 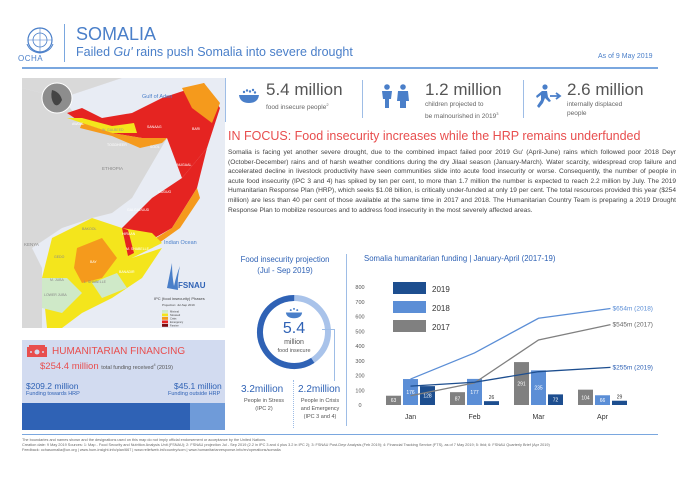 What do you see at coordinates (154, 365) in the screenshot?
I see `financing-total-sup: 4` at bounding box center [154, 365].